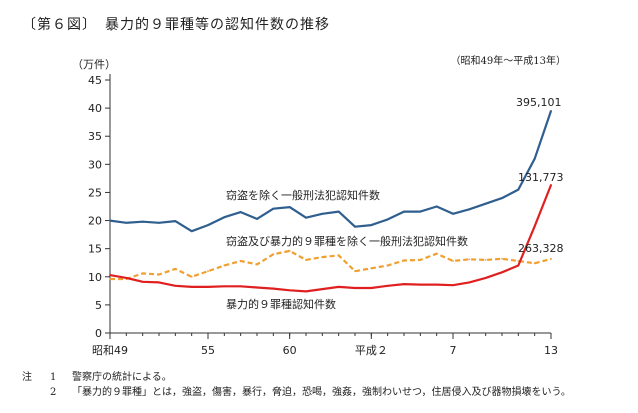 This screenshot has height=413, width=638. Describe the element at coordinates (347, 241) in the screenshot. I see `series-annotation: 窃盗及び暴力的９罪種を除く一般刑法犯認知件数` at that location.